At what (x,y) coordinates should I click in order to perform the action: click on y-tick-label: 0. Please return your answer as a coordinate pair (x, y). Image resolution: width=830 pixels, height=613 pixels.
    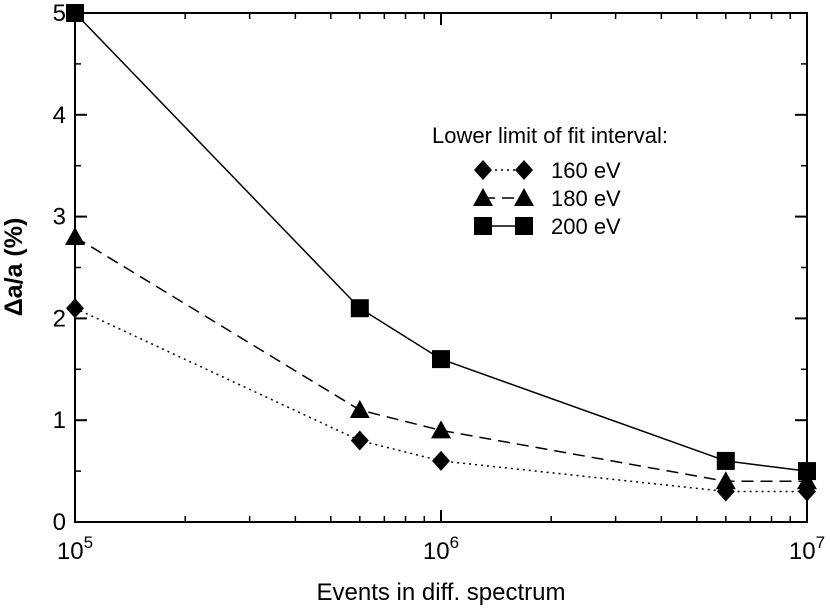
    Looking at the image, I should click on (59, 522).